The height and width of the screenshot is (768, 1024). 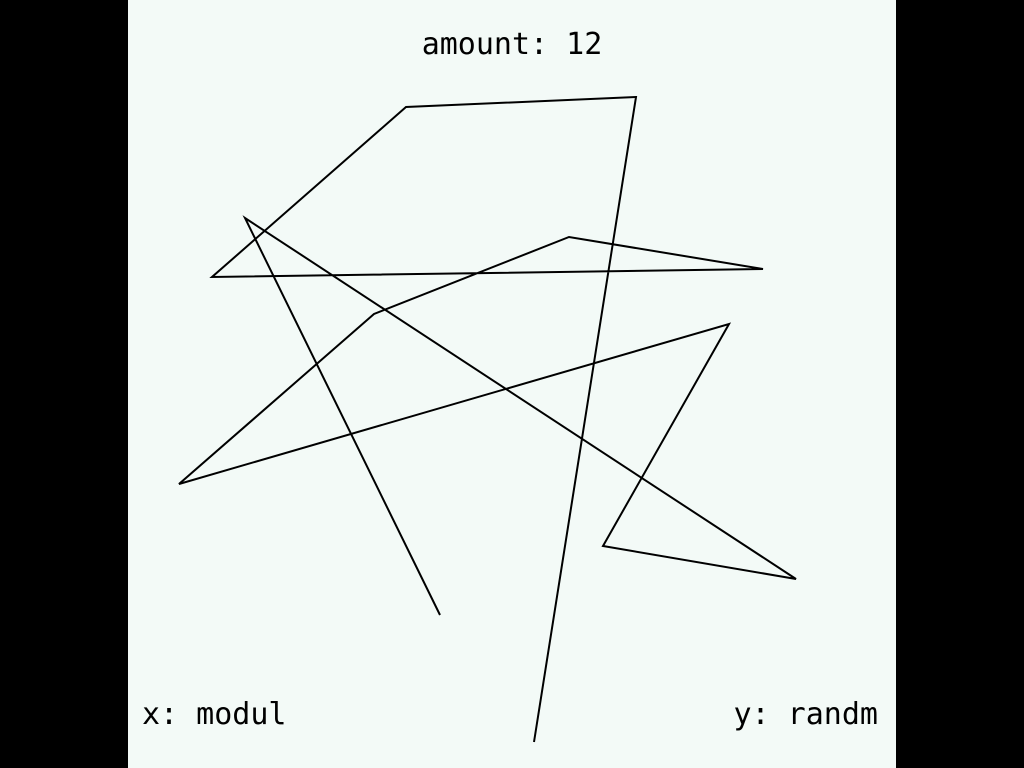 What do you see at coordinates (512, 44) in the screenshot?
I see `amount-label: amount: 12` at bounding box center [512, 44].